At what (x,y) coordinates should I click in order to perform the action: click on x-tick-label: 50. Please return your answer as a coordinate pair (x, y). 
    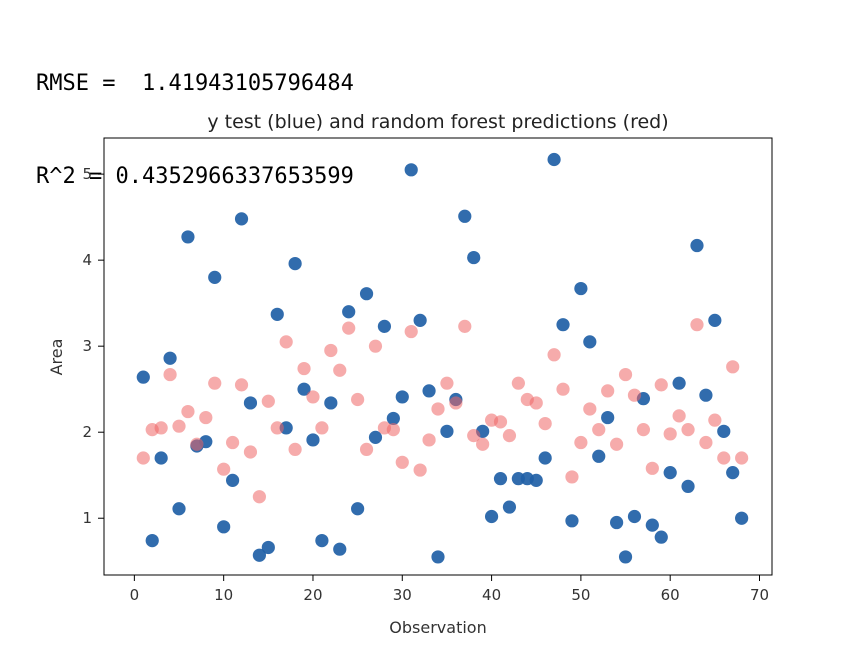
    Looking at the image, I should click on (580, 595).